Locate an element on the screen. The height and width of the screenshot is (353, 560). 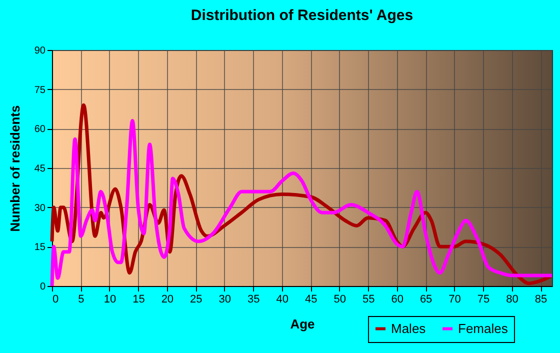
y-tick-label: 45 is located at coordinates (40, 169).